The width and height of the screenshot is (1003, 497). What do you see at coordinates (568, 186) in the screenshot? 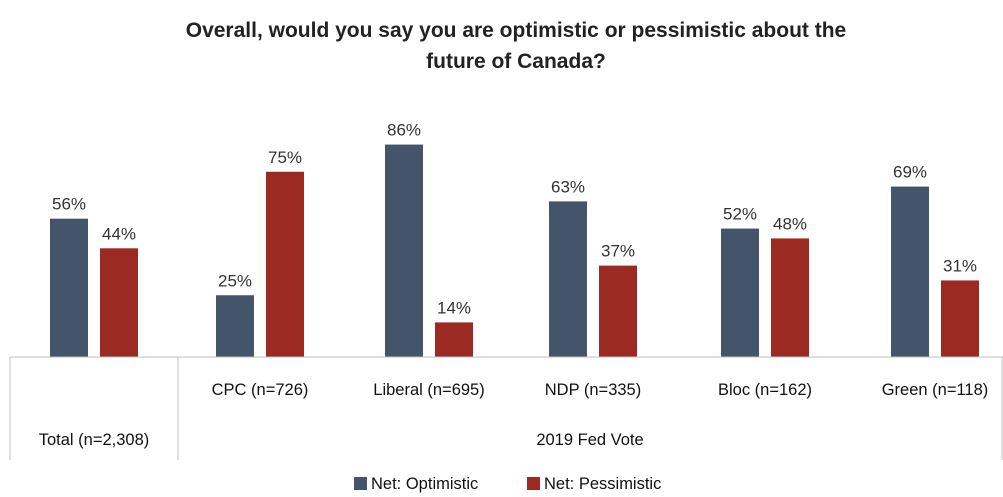
I see `value-label-net-optimistic-ndp-n-335: 63%` at bounding box center [568, 186].